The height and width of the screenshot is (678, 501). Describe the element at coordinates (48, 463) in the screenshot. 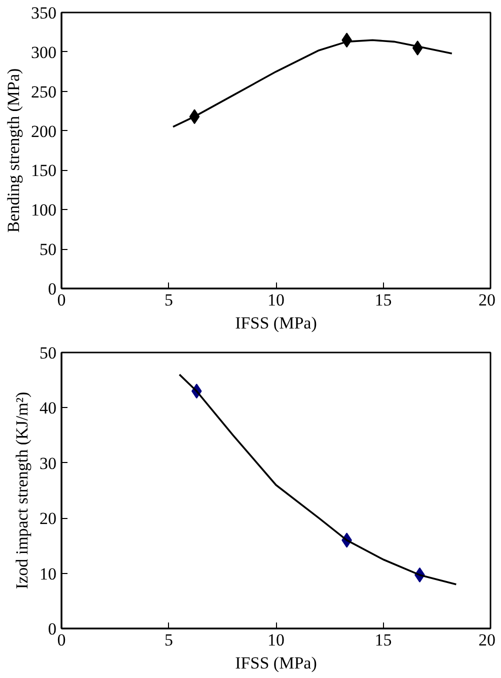

I see `y-tick-label: 30` at that location.